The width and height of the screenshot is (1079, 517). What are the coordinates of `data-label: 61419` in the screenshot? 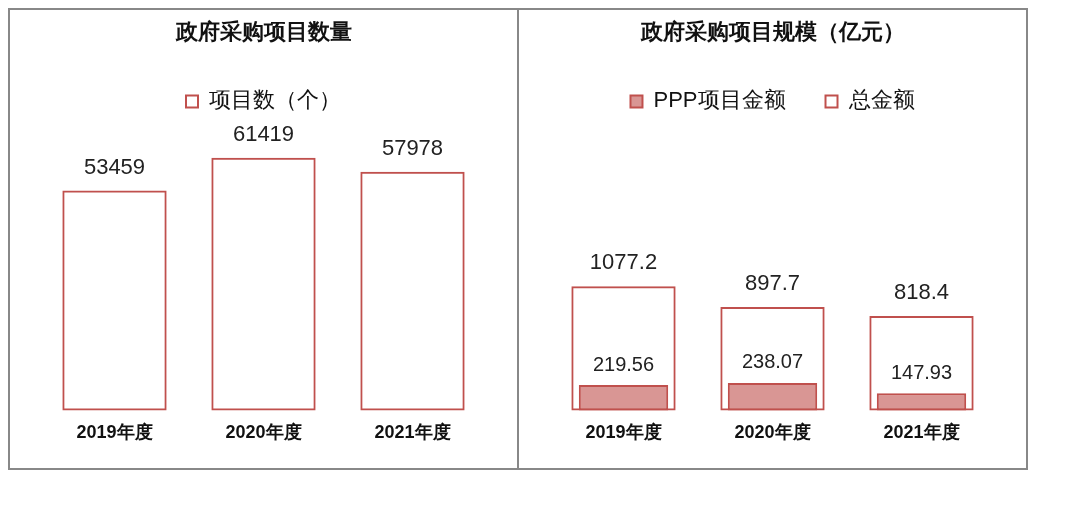 It's located at (263, 133).